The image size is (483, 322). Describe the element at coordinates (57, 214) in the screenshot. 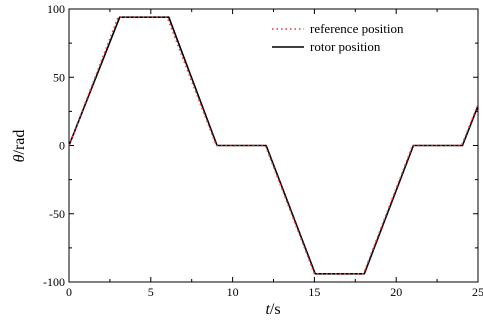

I see `y-tick-label: -50` at that location.